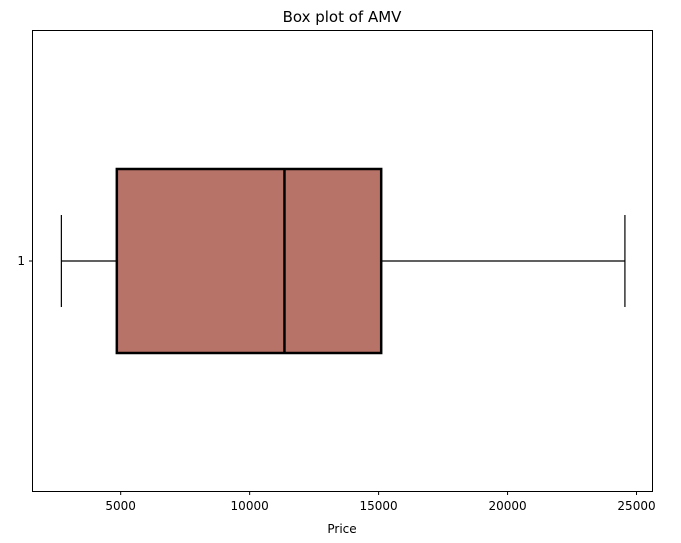 The height and width of the screenshot is (543, 681). Describe the element at coordinates (379, 506) in the screenshot. I see `x-tick-label: 15000` at that location.